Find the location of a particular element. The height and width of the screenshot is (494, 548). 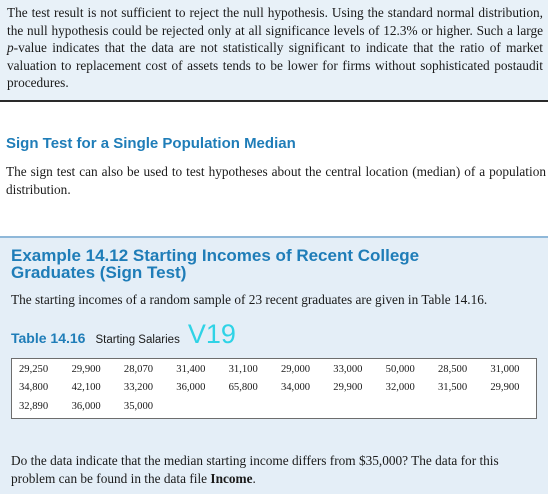

table-number: Table 14.16 is located at coordinates (48, 338).